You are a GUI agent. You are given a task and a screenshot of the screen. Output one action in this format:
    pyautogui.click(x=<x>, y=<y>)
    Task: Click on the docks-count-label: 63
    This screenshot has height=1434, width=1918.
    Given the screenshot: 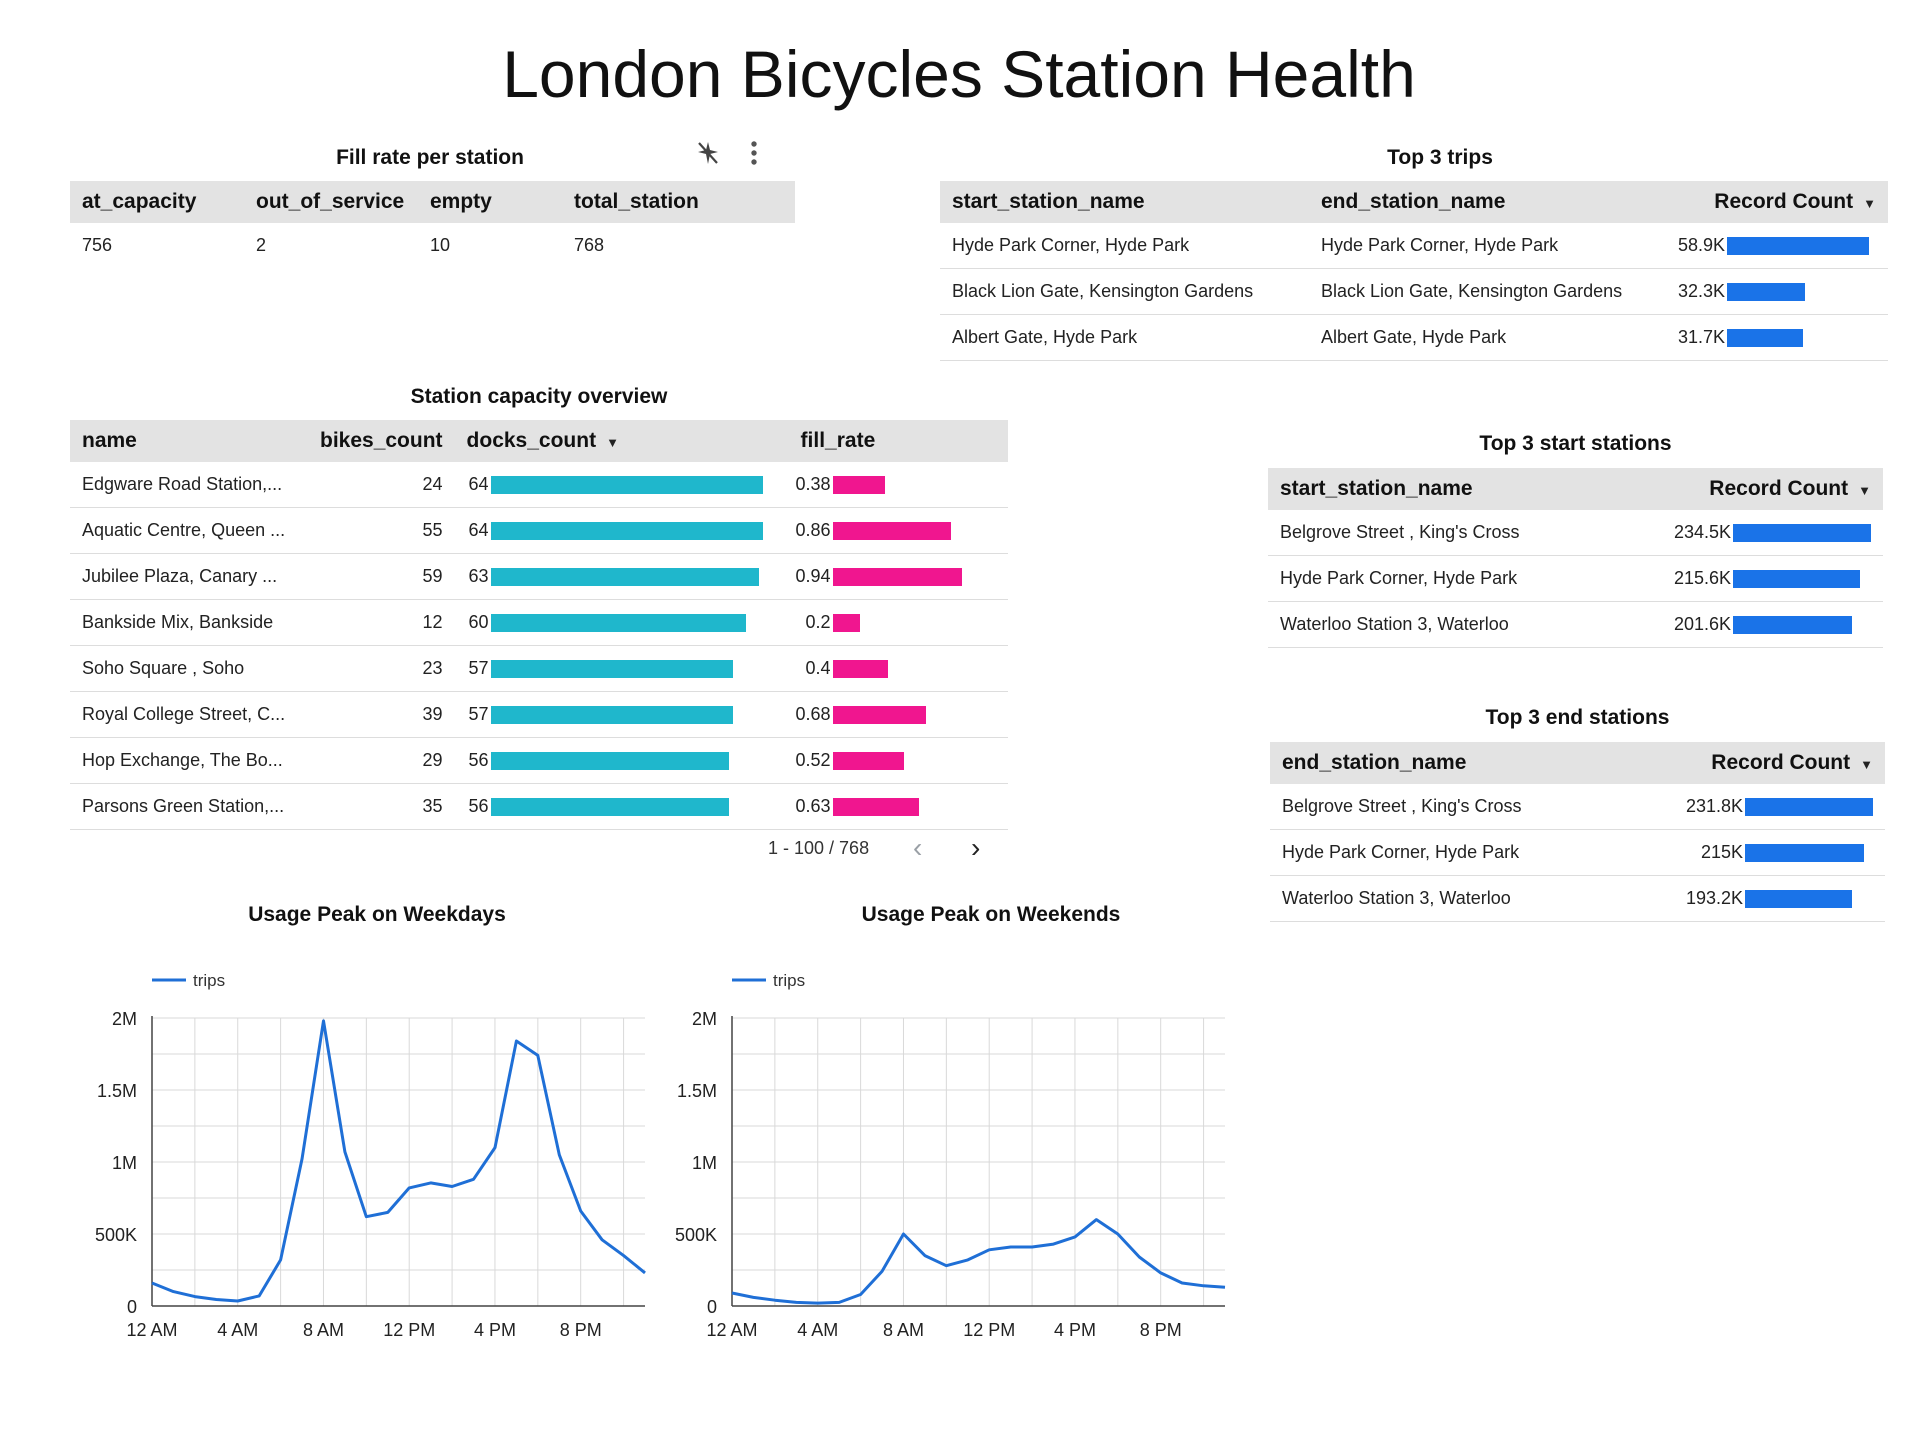 What is the action you would take?
    pyautogui.click(x=478, y=576)
    